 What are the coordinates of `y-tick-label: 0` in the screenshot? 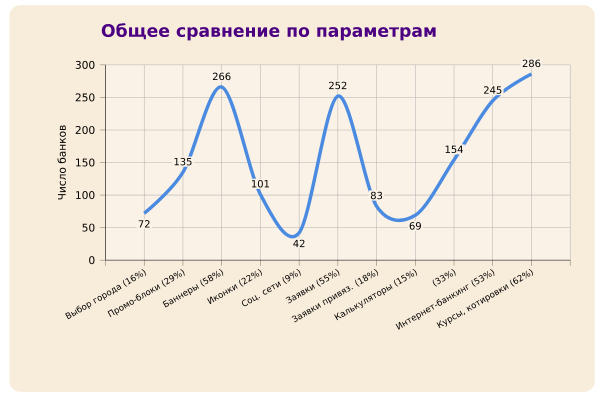 It's located at (91, 260).